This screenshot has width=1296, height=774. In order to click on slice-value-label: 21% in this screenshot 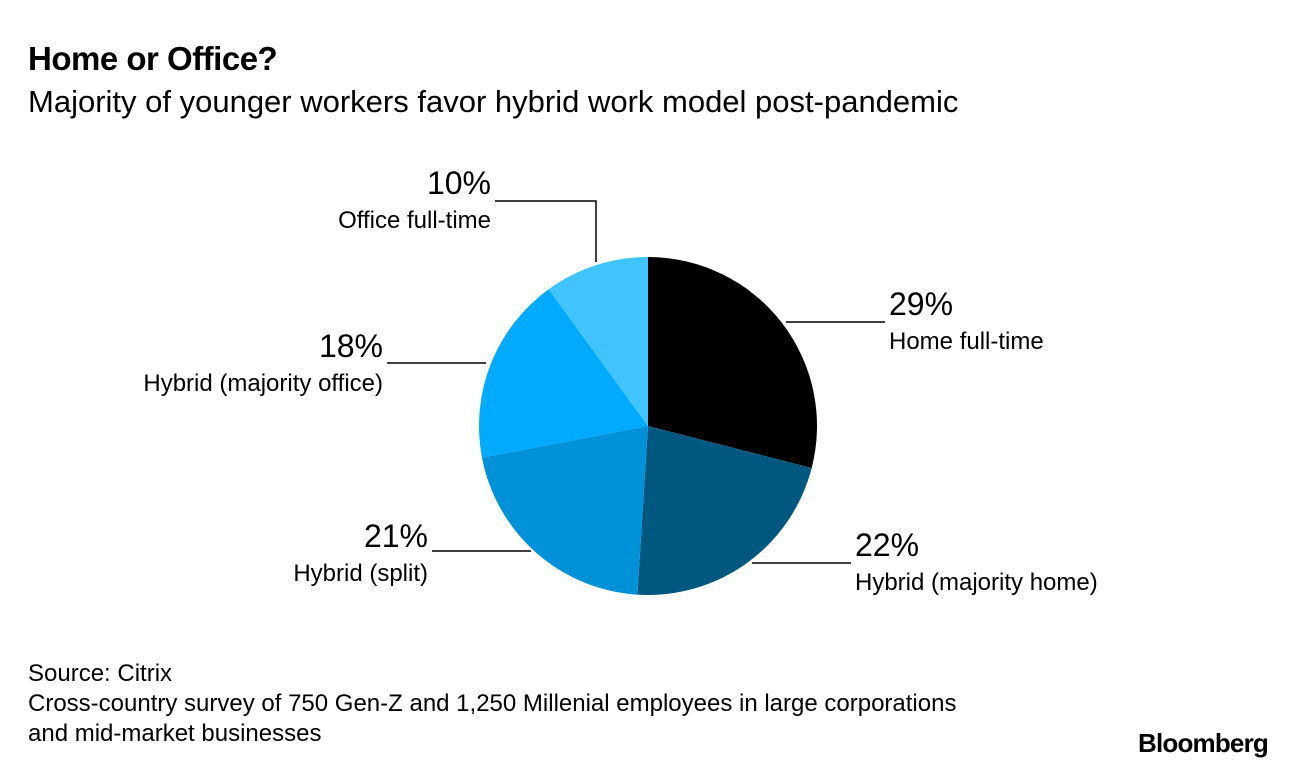, I will do `click(396, 536)`.